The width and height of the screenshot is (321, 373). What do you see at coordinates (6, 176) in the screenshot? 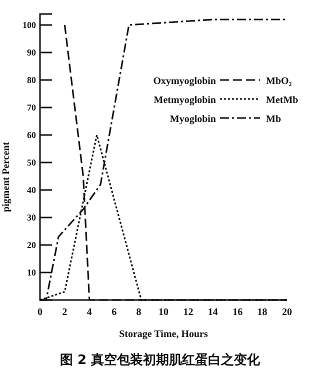
I see `y-axis-title: pigment Percent` at bounding box center [6, 176].